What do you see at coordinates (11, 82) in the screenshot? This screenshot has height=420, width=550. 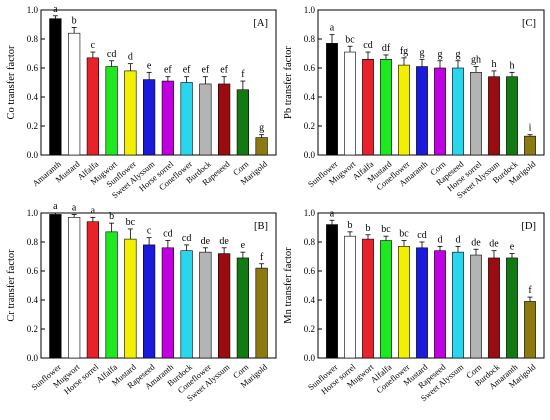 I see `y-axis-label: Co transfer factor` at bounding box center [11, 82].